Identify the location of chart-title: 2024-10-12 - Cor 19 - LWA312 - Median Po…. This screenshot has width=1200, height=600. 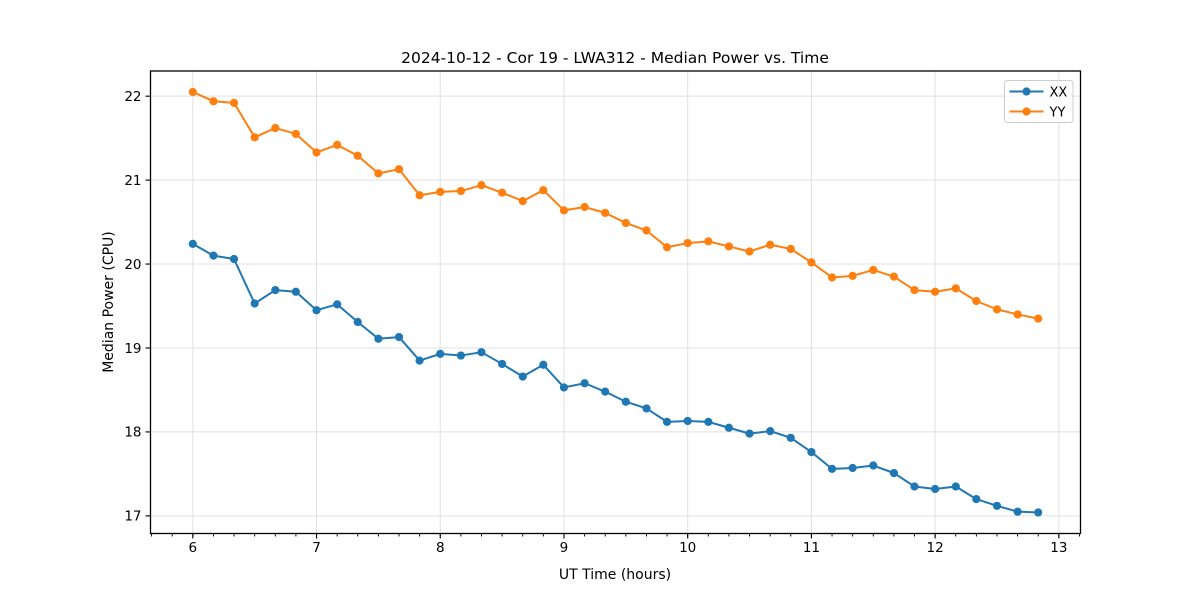
(615, 58).